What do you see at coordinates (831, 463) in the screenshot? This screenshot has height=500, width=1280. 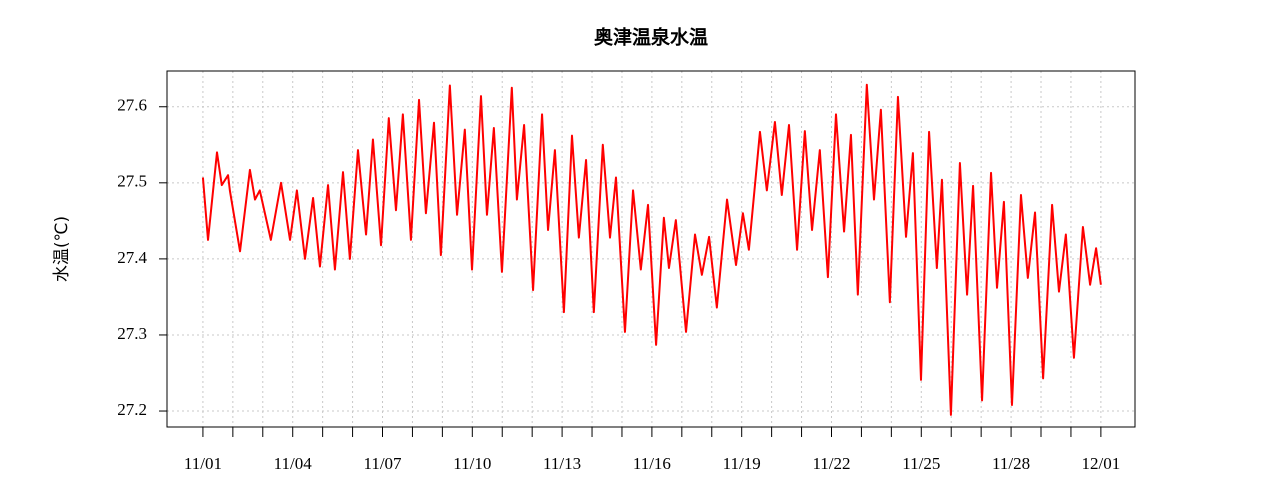 I see `x-tick-label: 11/22` at bounding box center [831, 463].